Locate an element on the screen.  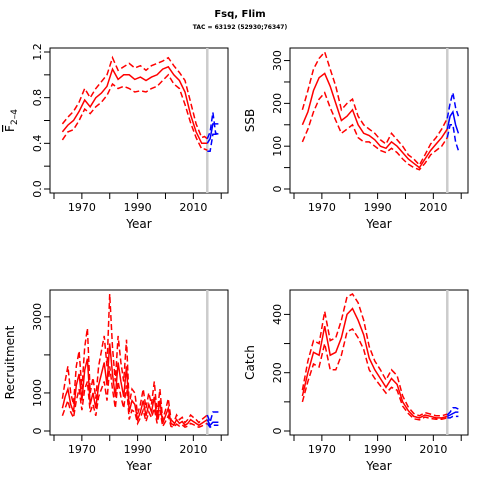
y-tick-label: 0.8 is located at coordinates (37, 98).